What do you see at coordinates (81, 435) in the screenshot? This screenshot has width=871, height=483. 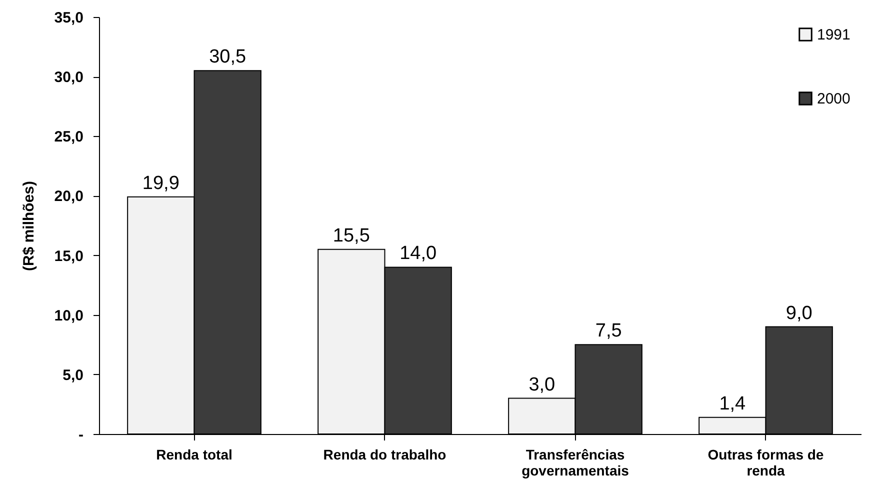 I see `y-tick-label: -` at bounding box center [81, 435].